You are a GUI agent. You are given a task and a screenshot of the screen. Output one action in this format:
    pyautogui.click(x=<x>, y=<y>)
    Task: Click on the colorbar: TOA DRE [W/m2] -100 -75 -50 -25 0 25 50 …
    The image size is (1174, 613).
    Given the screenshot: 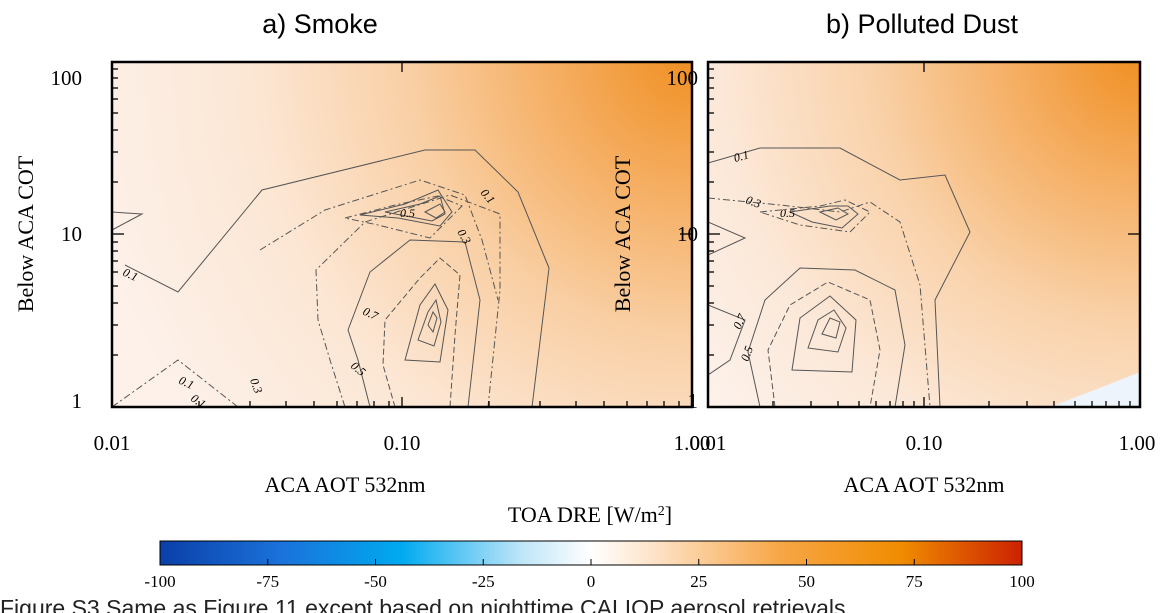 What is the action you would take?
    pyautogui.click(x=589, y=546)
    